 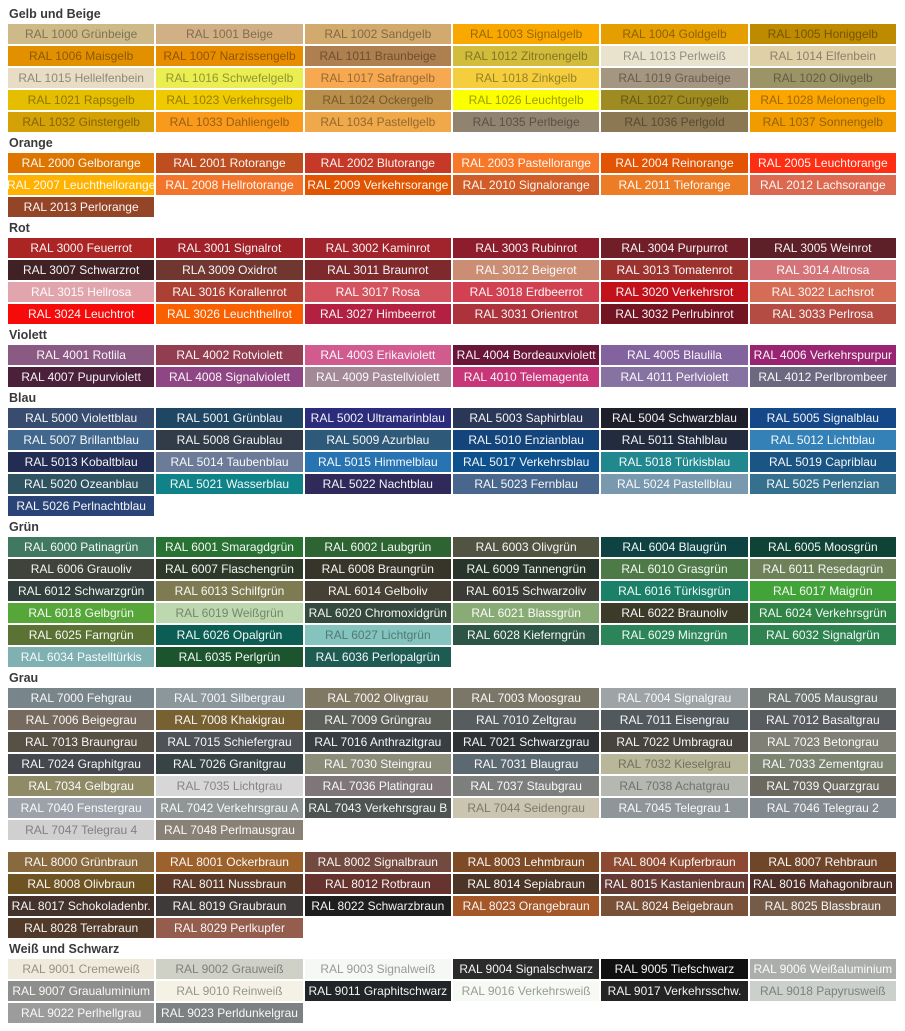 What do you see at coordinates (526, 163) in the screenshot?
I see `color-swatch: RAL 2003 Pastellorange` at bounding box center [526, 163].